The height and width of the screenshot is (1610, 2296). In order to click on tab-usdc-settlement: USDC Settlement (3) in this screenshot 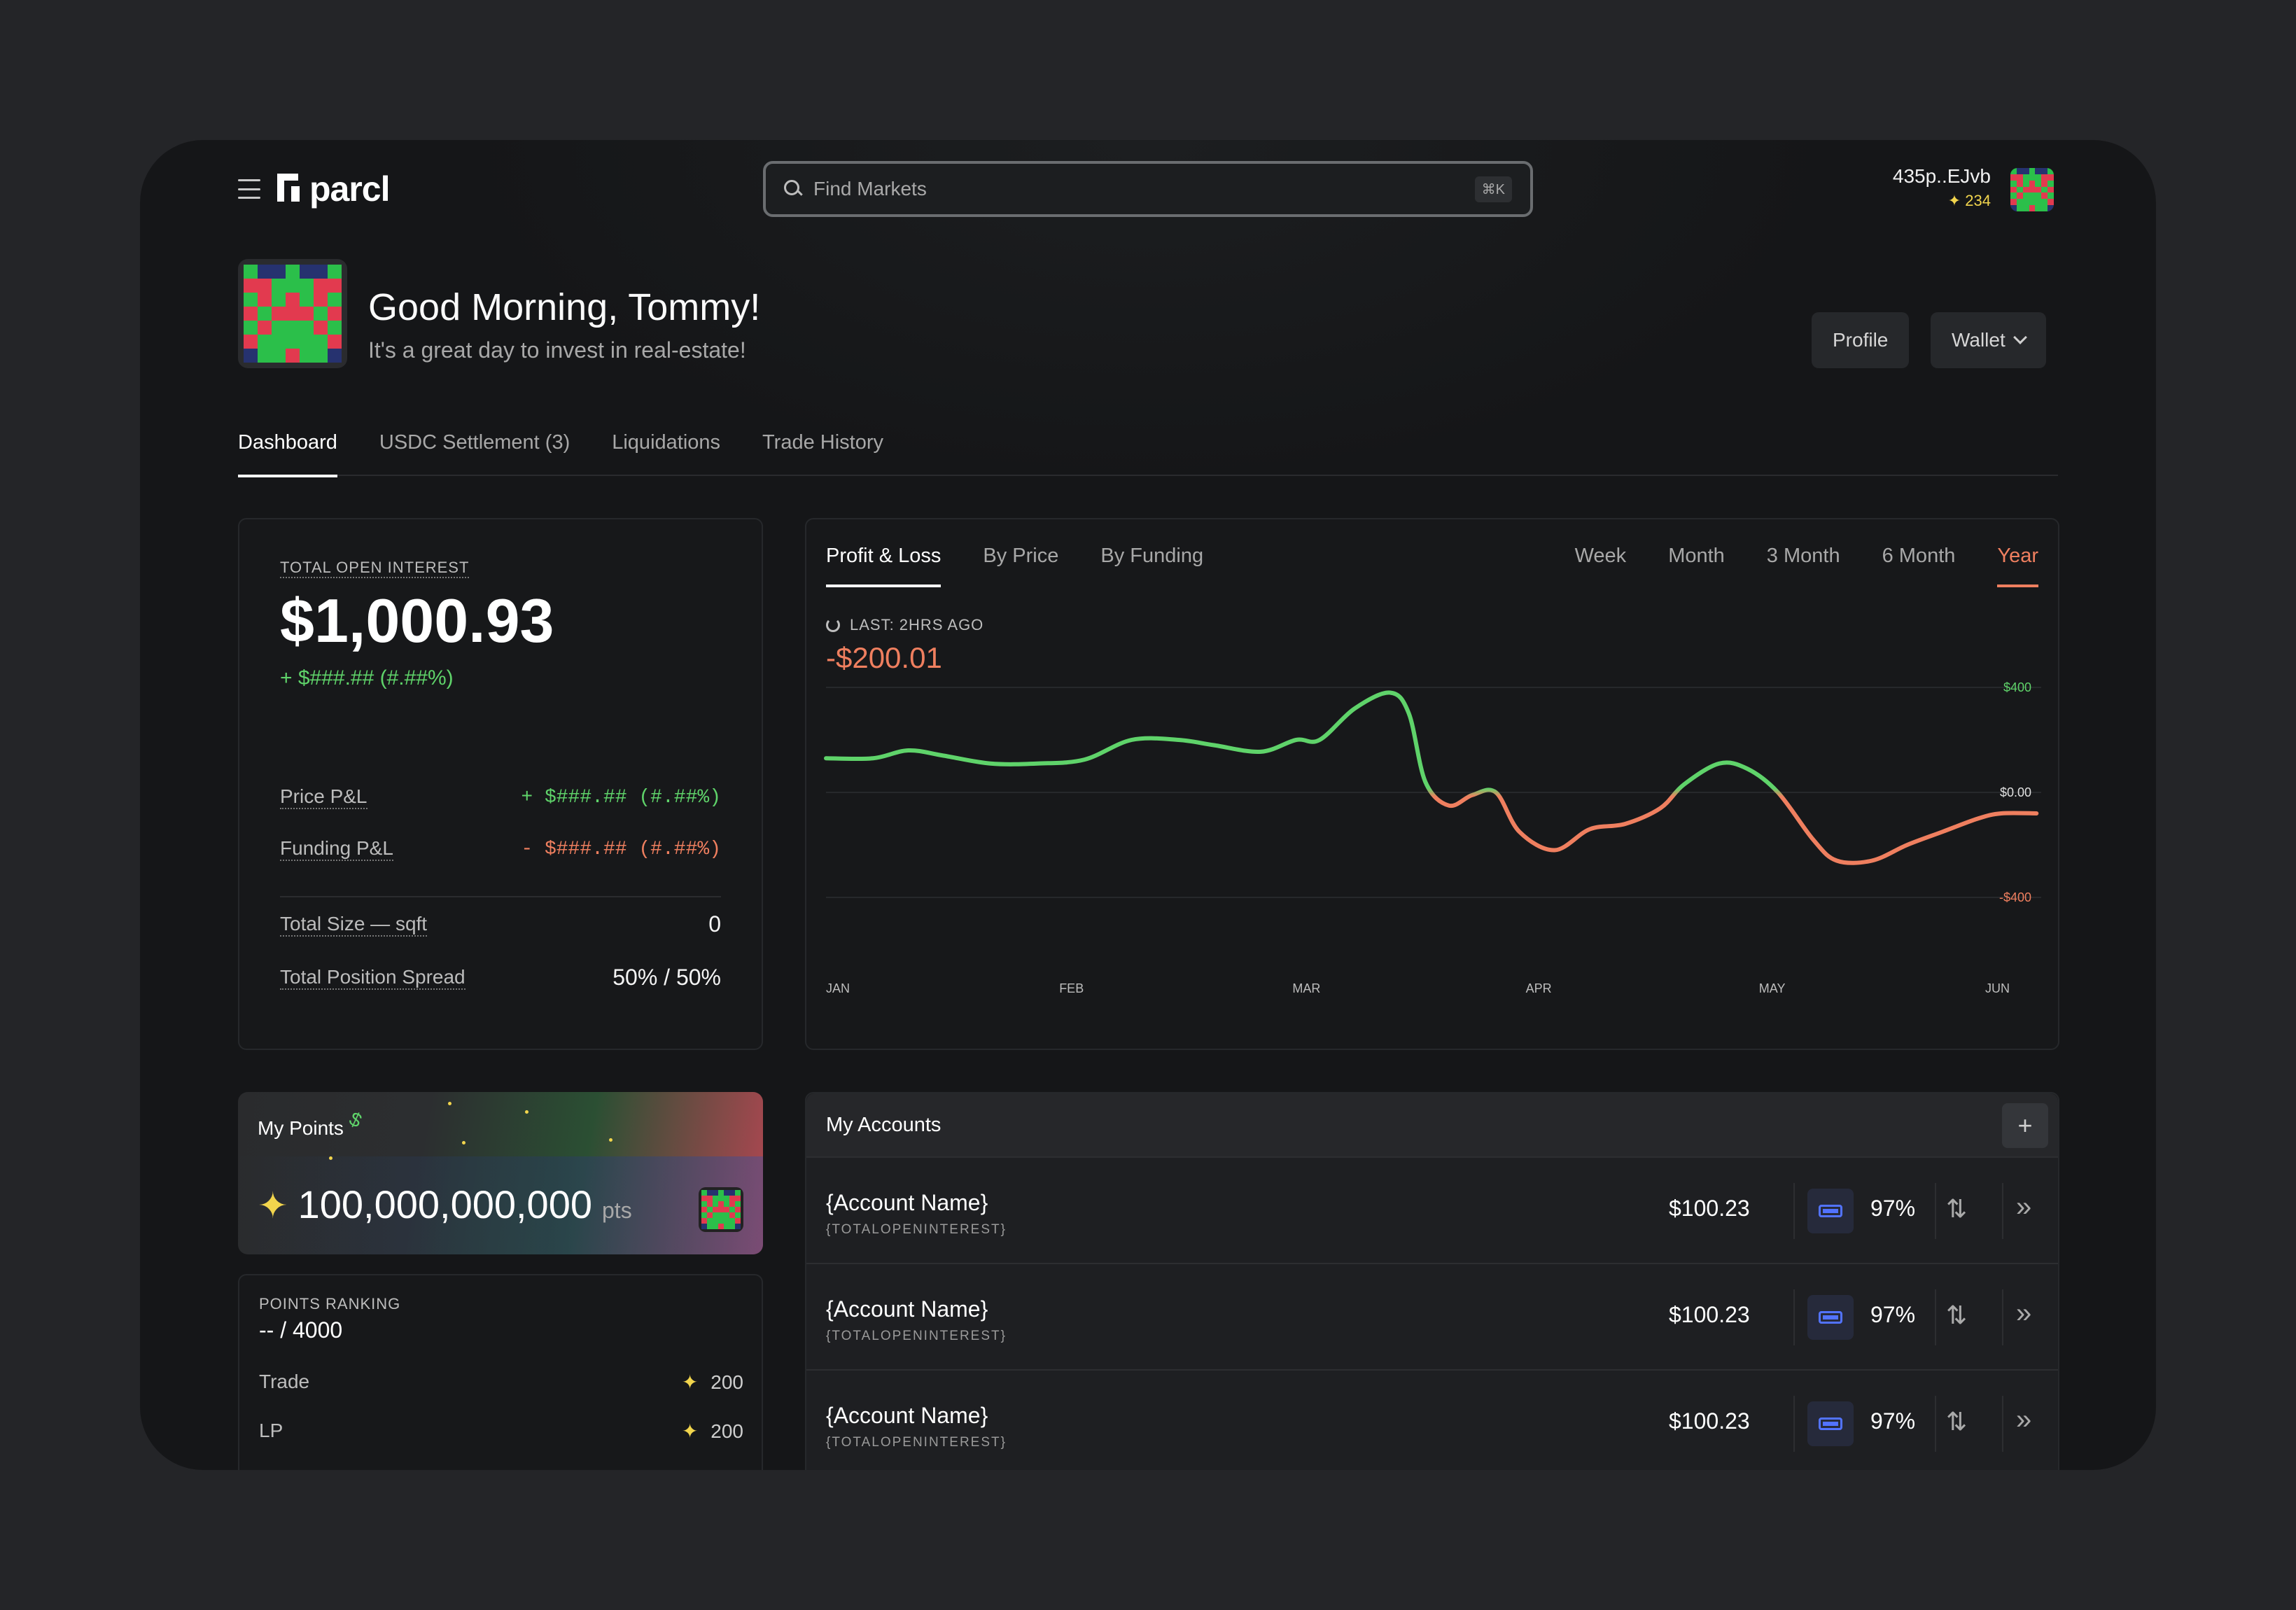, I will do `click(474, 442)`.